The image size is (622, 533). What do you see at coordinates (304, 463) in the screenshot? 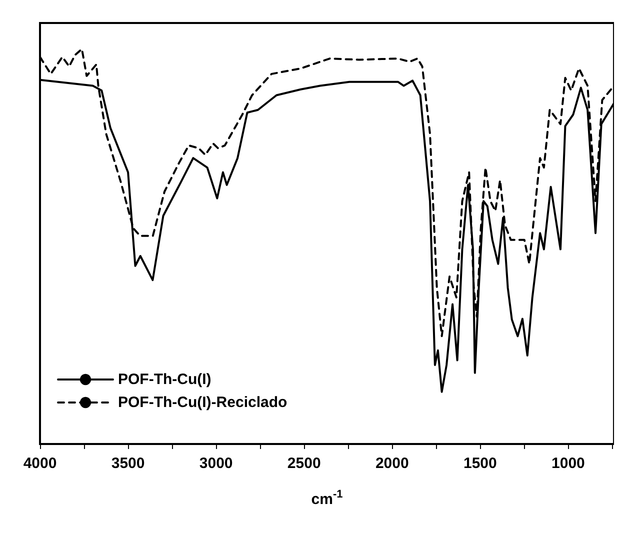
I see `x-tick-label: 2500` at bounding box center [304, 463].